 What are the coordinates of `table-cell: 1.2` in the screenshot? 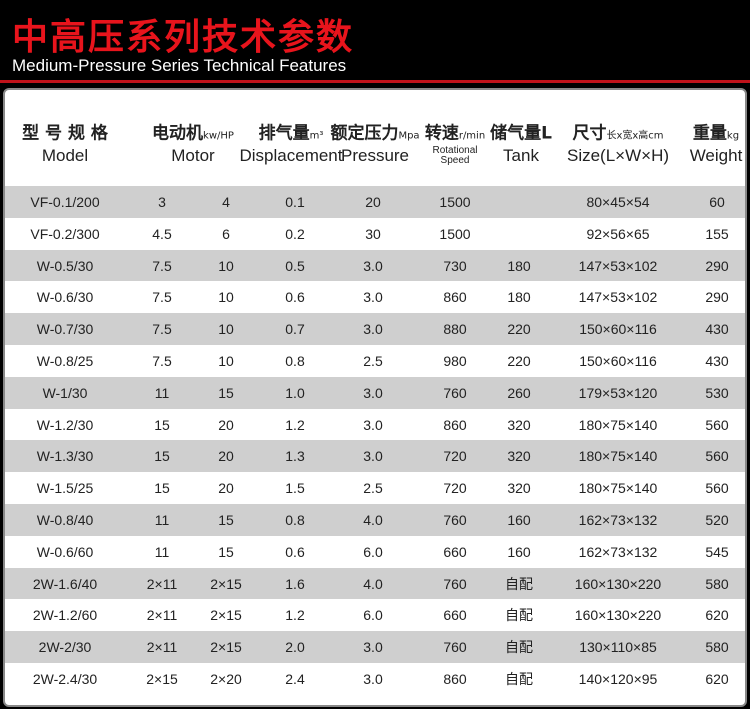 It's located at (295, 615).